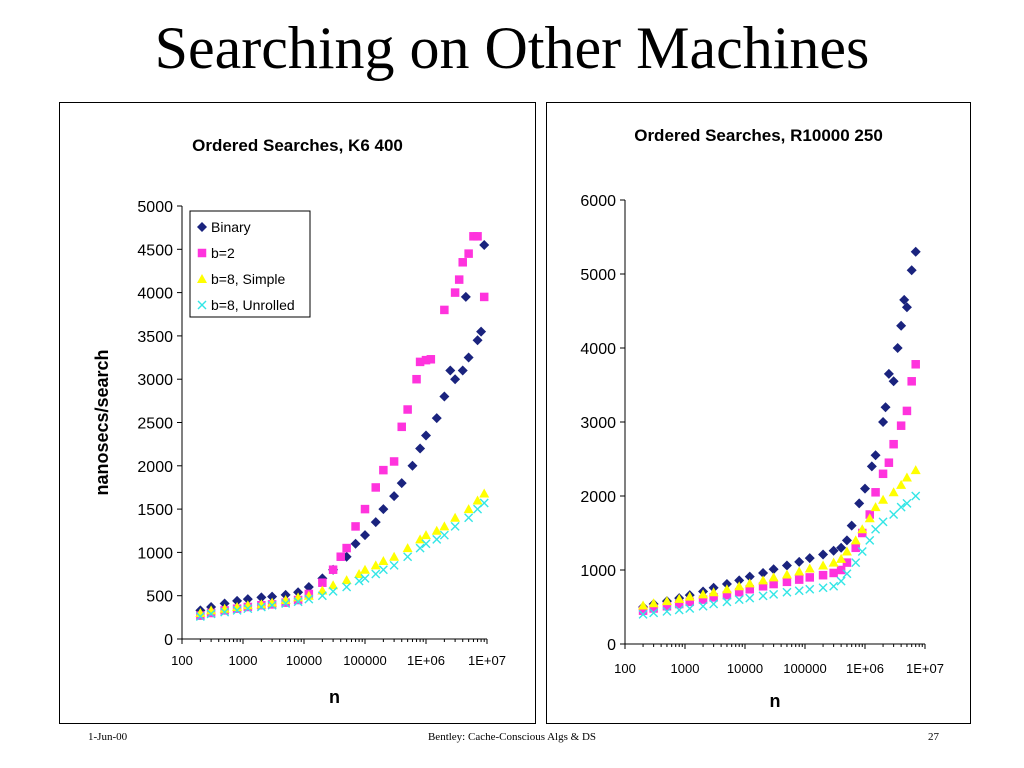 This screenshot has width=1024, height=768. What do you see at coordinates (108, 737) in the screenshot?
I see `footer-date: 1-Jun-00` at bounding box center [108, 737].